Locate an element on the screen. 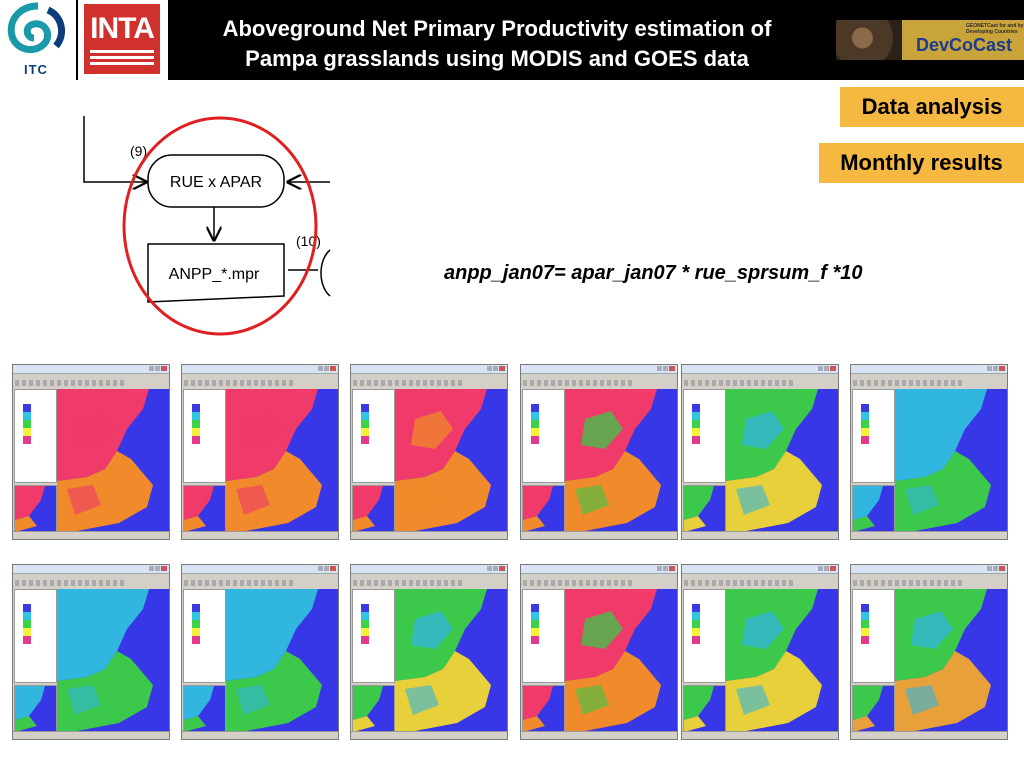 This screenshot has height=768, width=1024. map-window-oct is located at coordinates (599, 652).